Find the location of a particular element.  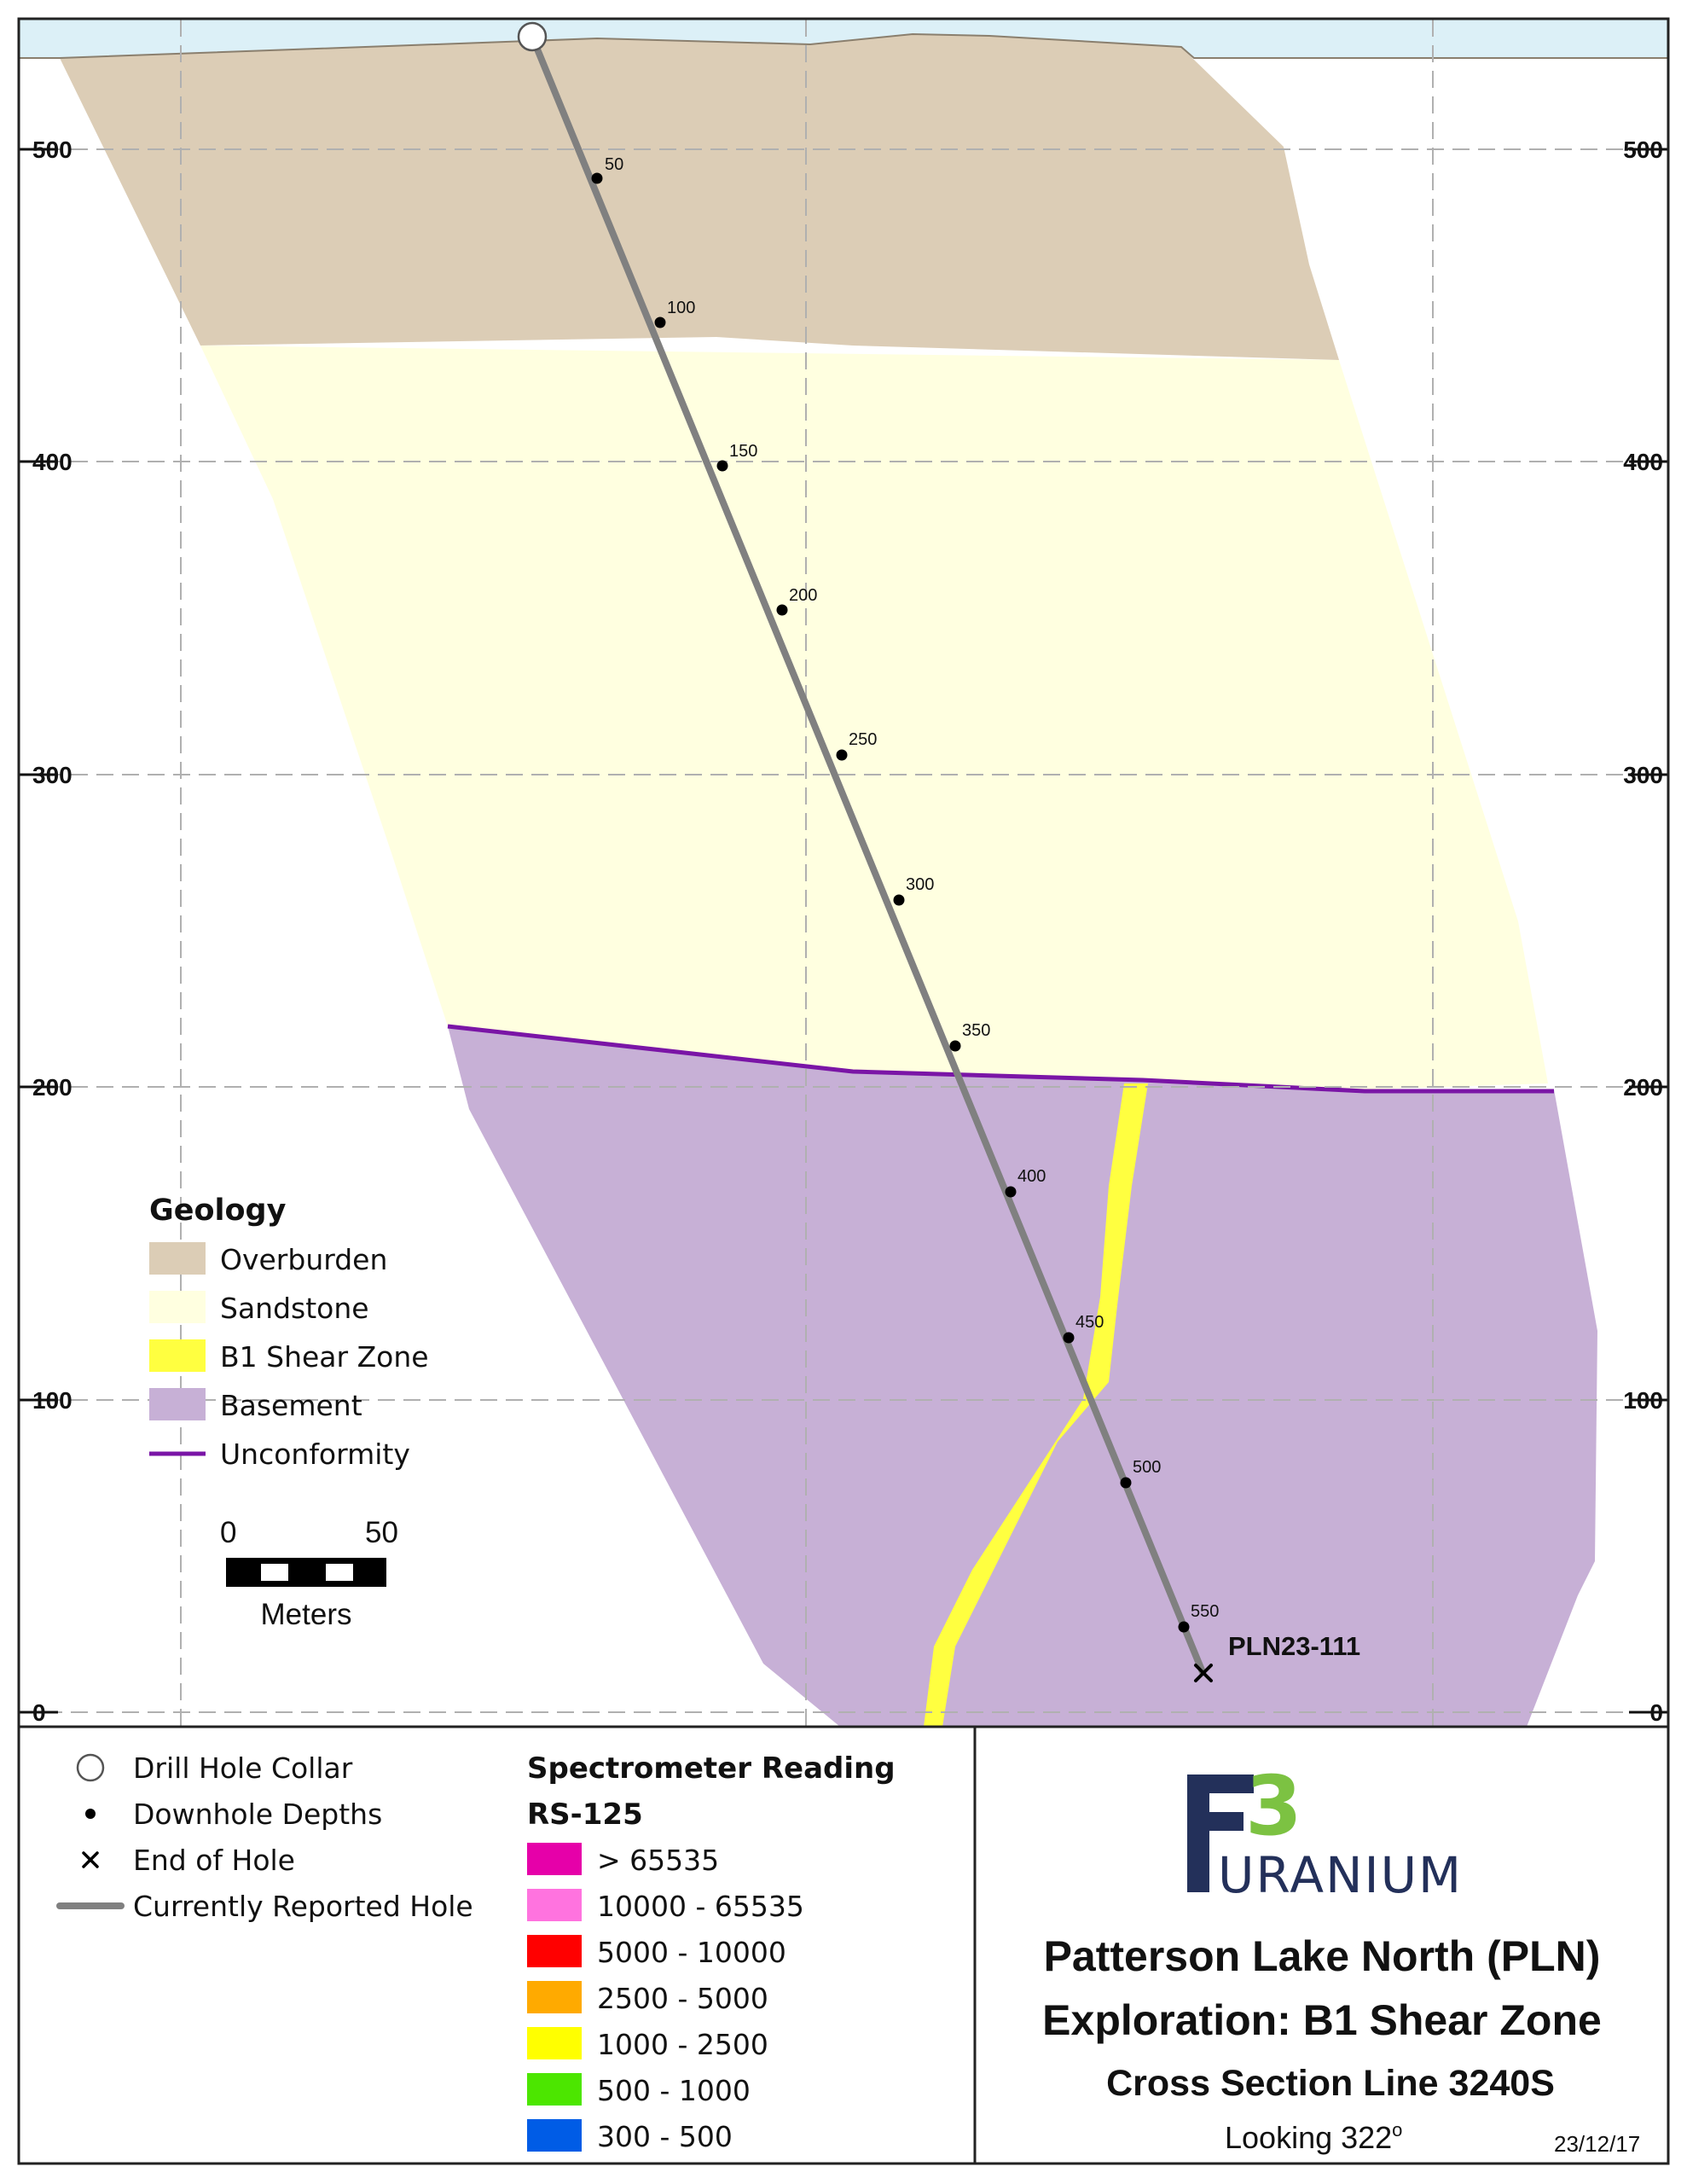

geology-legend-label: Overburden is located at coordinates (303, 1260).